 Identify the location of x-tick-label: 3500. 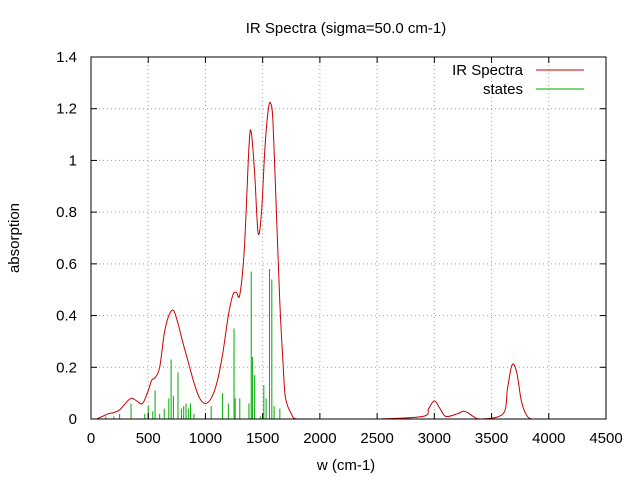
(491, 438).